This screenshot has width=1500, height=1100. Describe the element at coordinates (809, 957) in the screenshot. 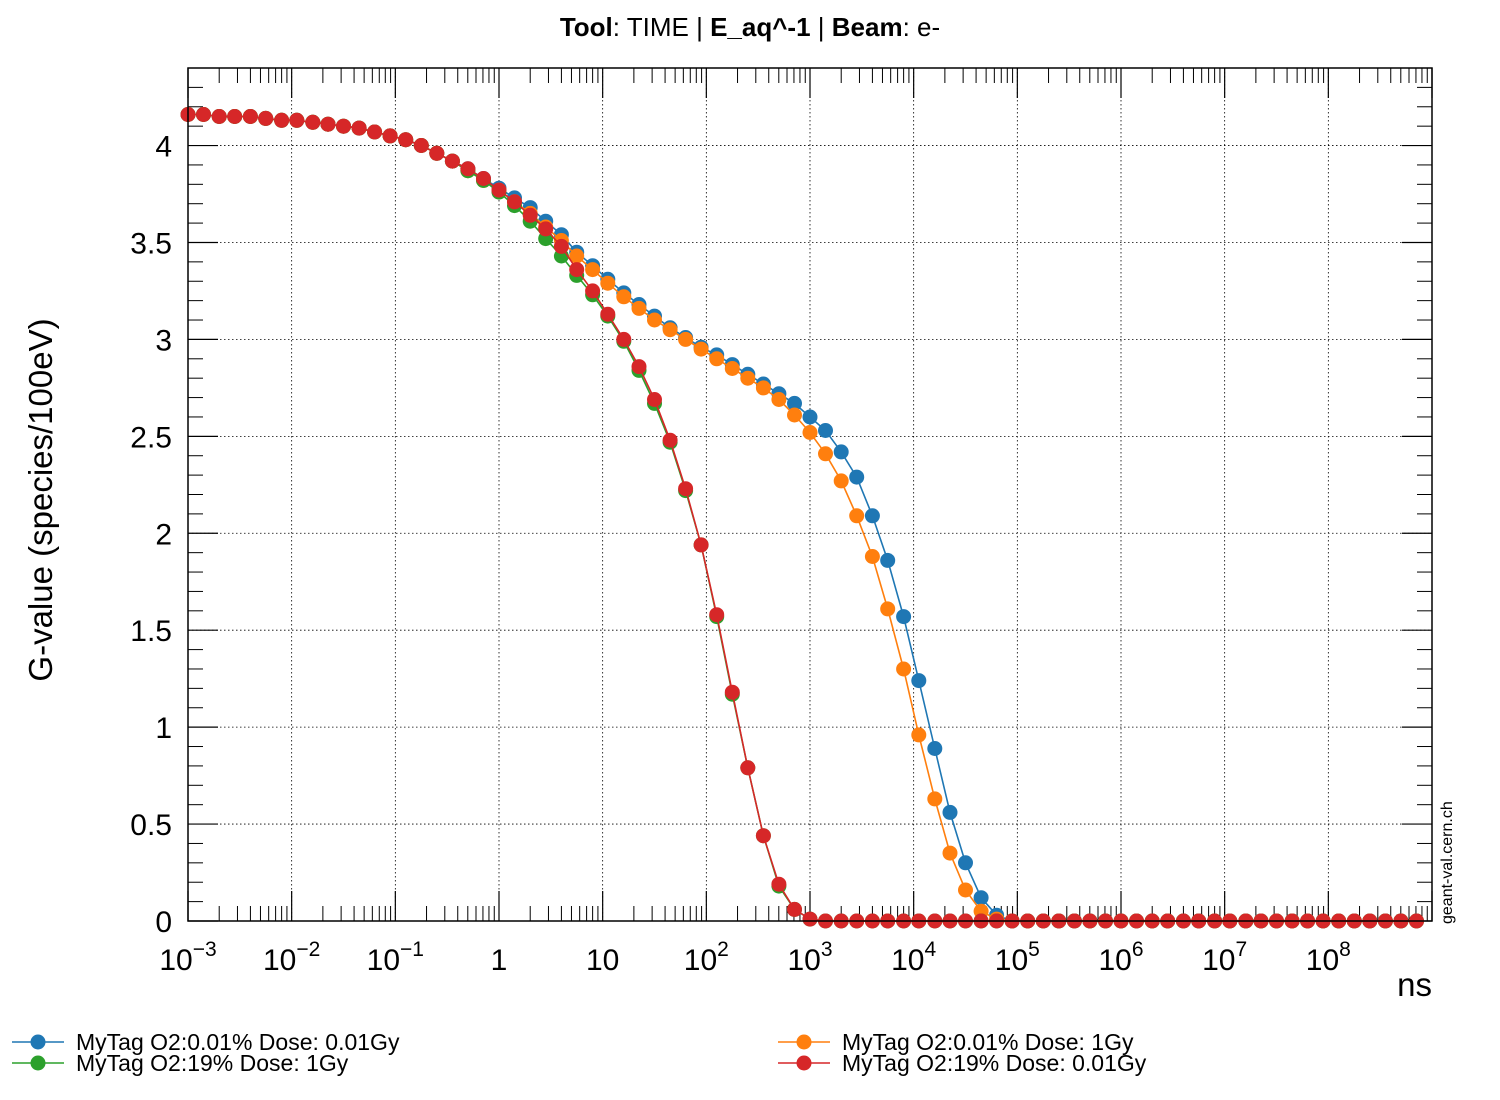

I see `x-tick-label: 10³` at that location.